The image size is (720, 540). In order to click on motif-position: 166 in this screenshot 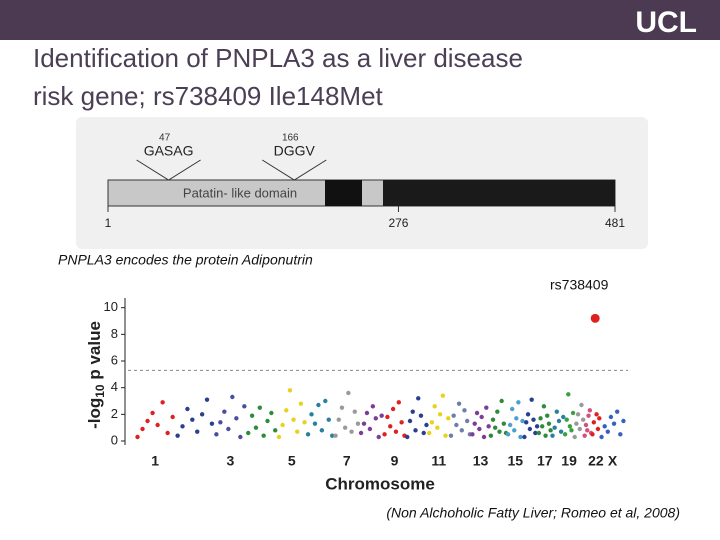, I will do `click(290, 138)`.